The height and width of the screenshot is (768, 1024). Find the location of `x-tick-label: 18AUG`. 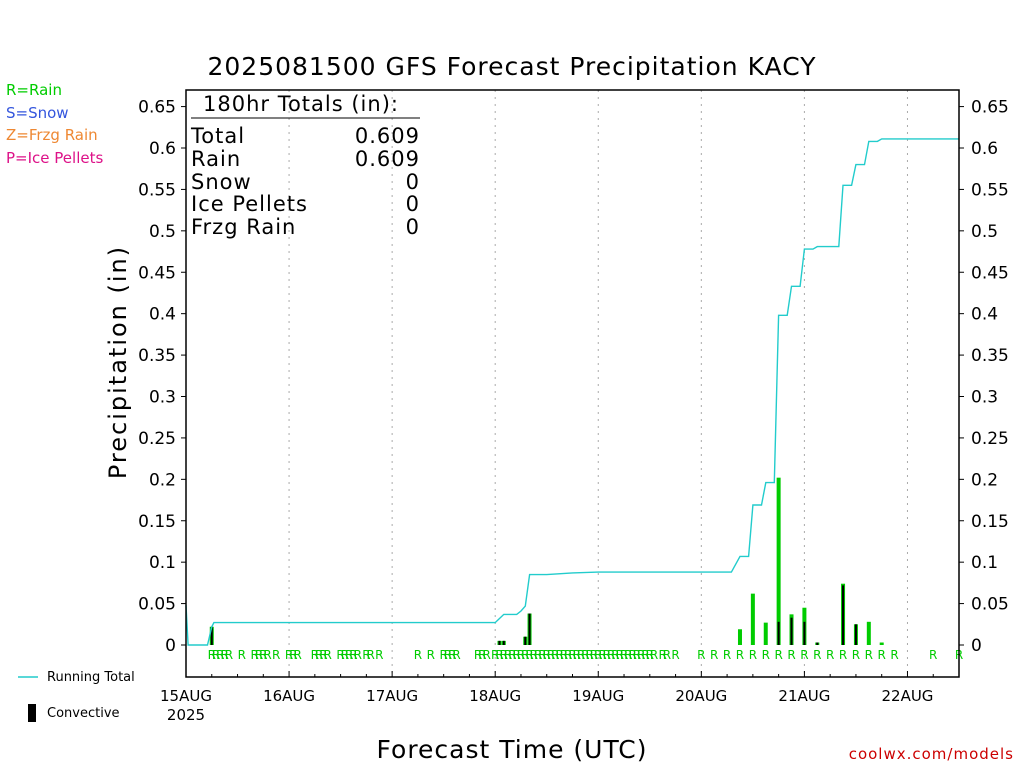

x-tick-label: 18AUG is located at coordinates (495, 696).